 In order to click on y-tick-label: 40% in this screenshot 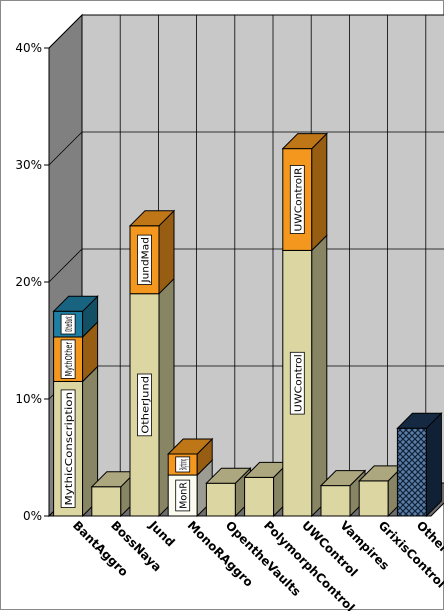, I will do `click(28, 48)`.